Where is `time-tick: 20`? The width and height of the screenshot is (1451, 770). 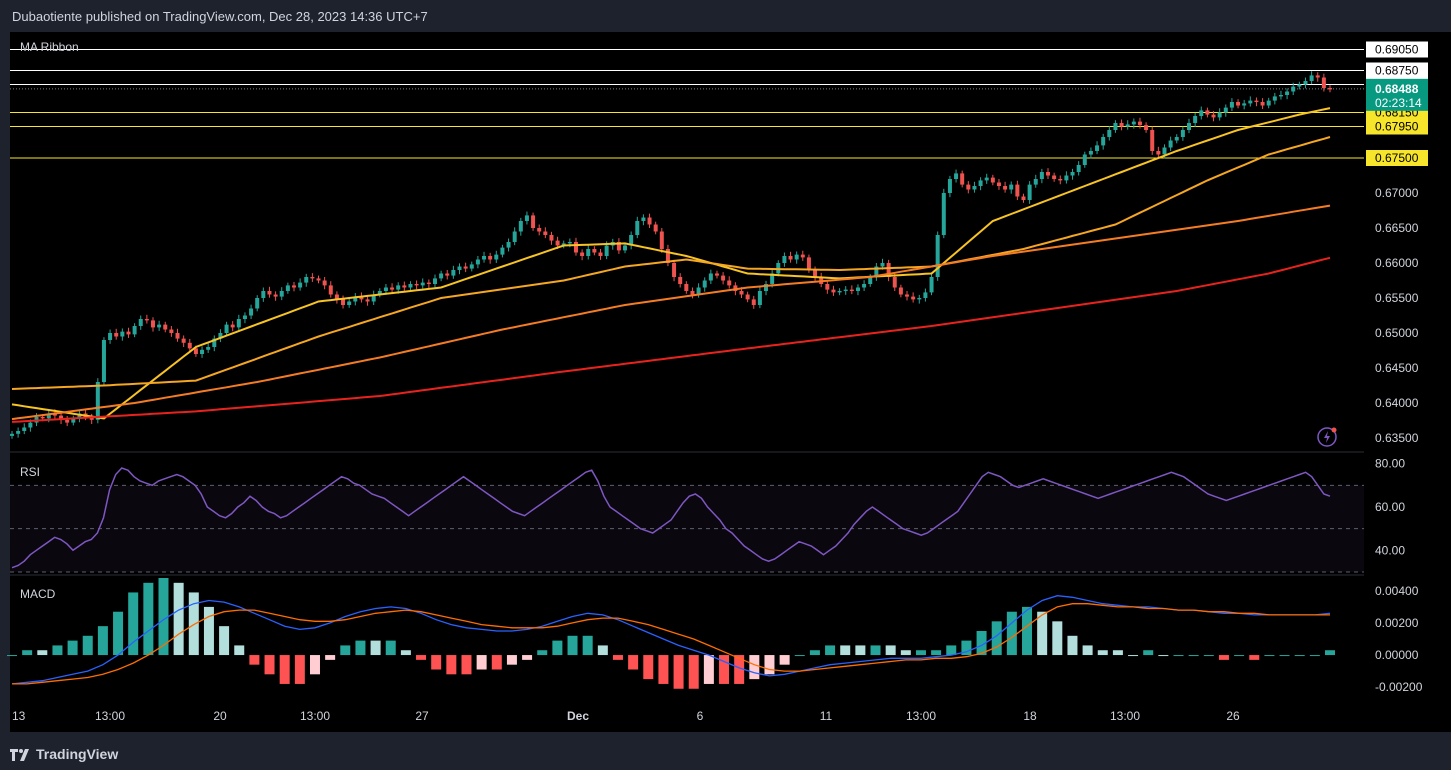 time-tick: 20 is located at coordinates (220, 716).